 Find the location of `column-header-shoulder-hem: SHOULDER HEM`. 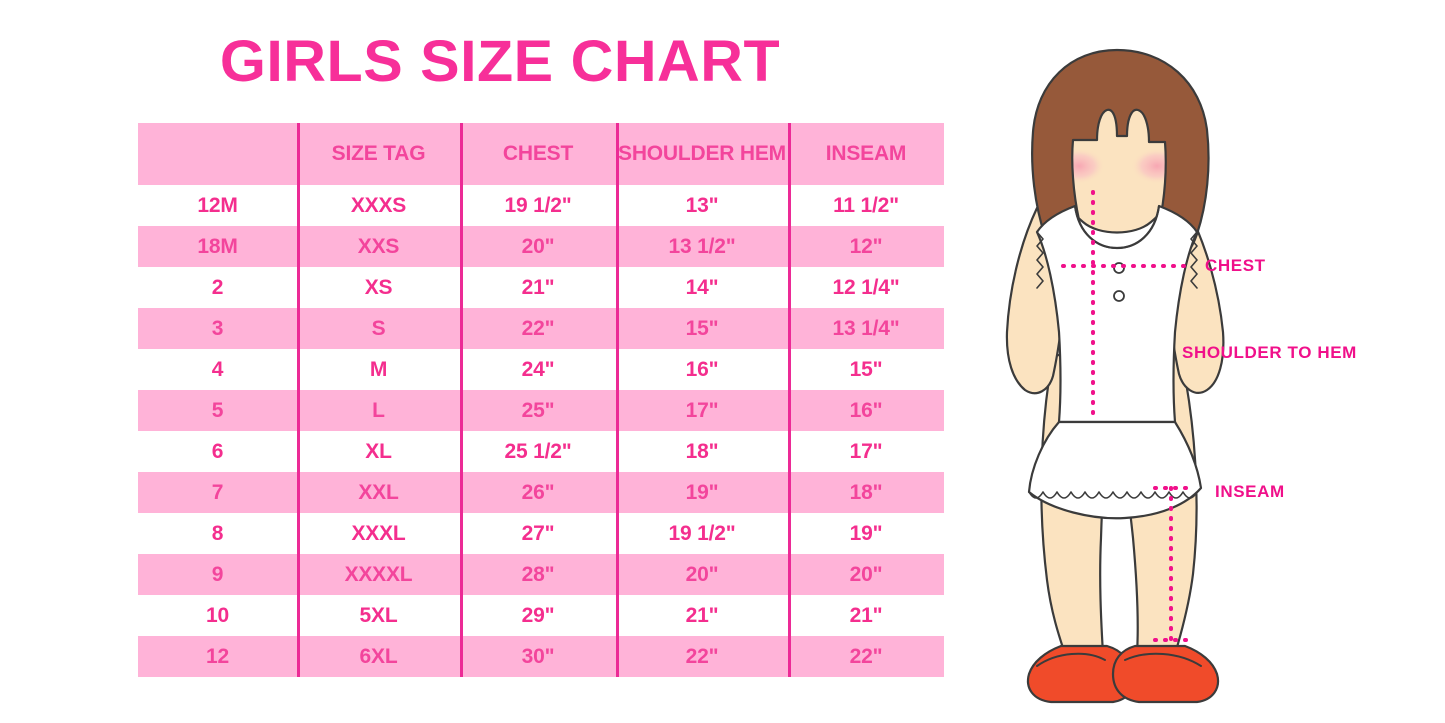

column-header-shoulder-hem: SHOULDER HEM is located at coordinates (702, 154).